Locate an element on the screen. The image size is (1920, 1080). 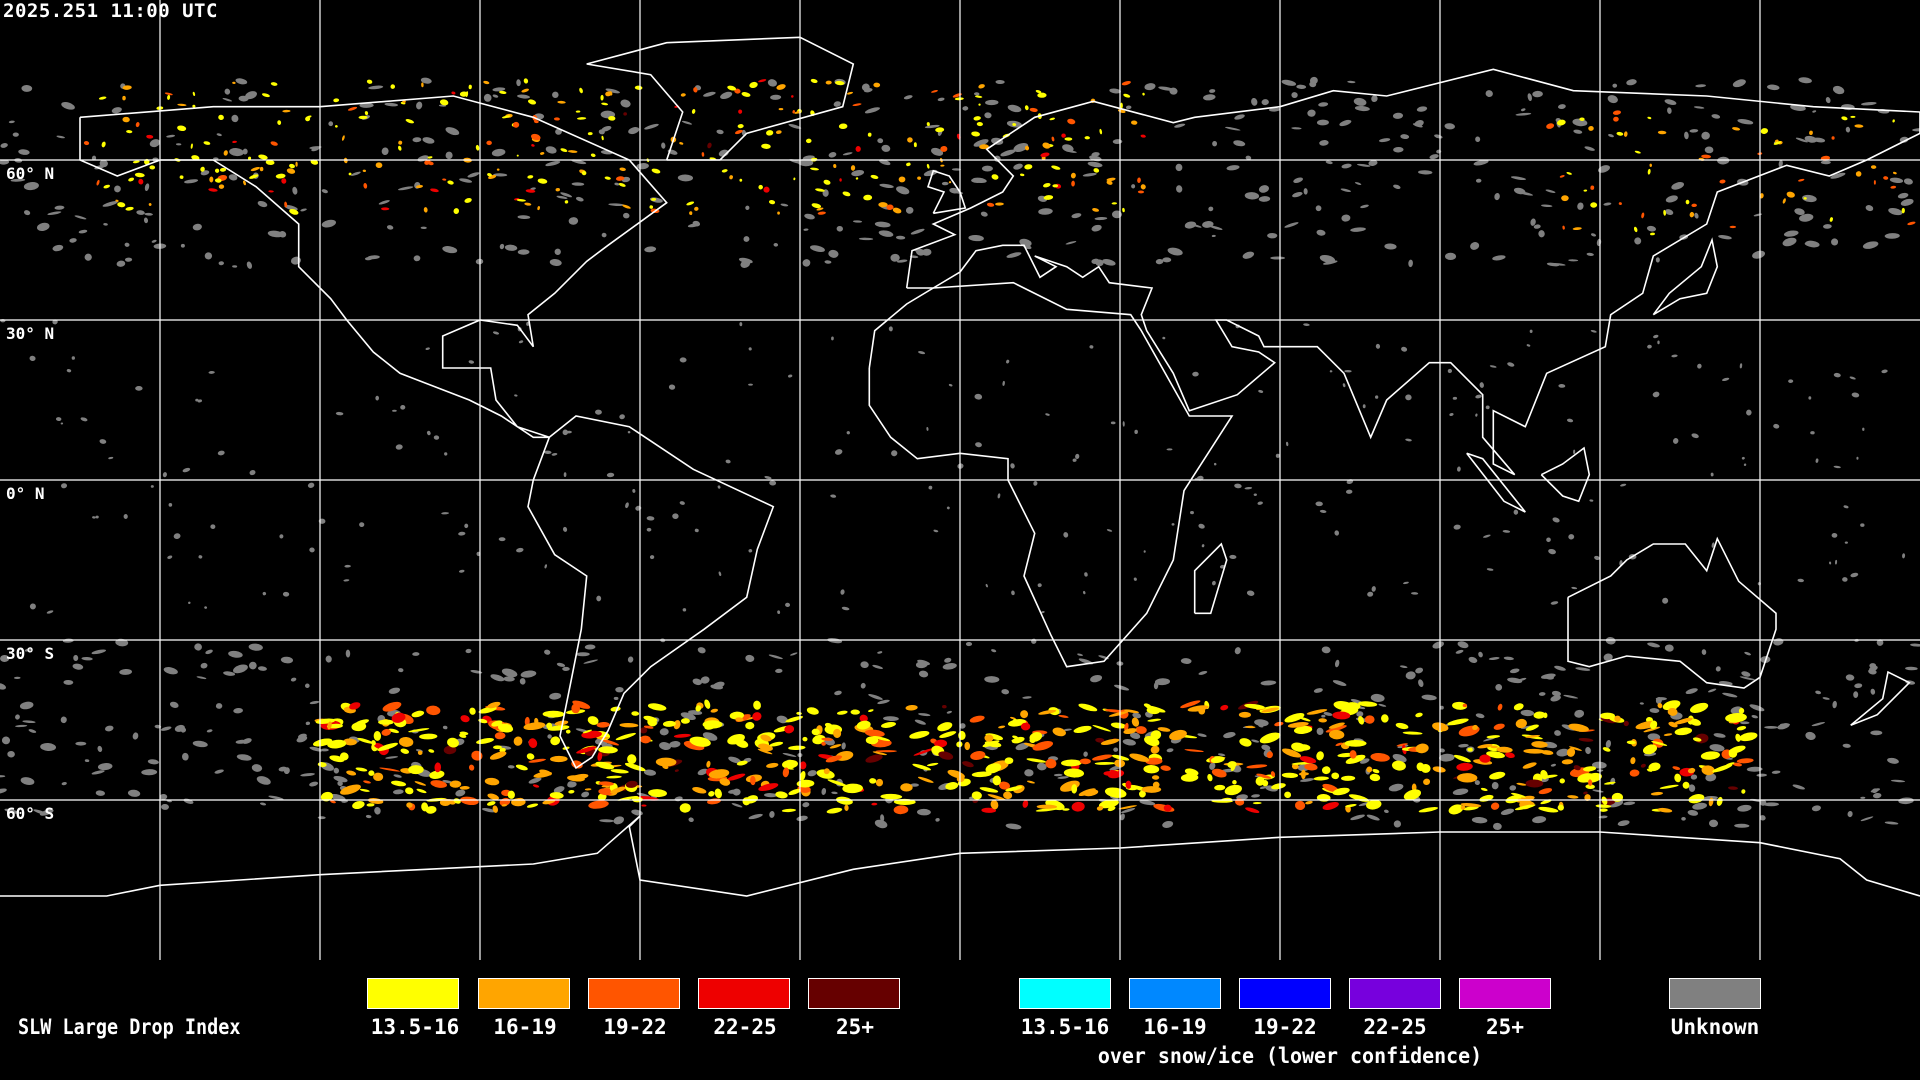
coastline-north-america is located at coordinates (373, 267).